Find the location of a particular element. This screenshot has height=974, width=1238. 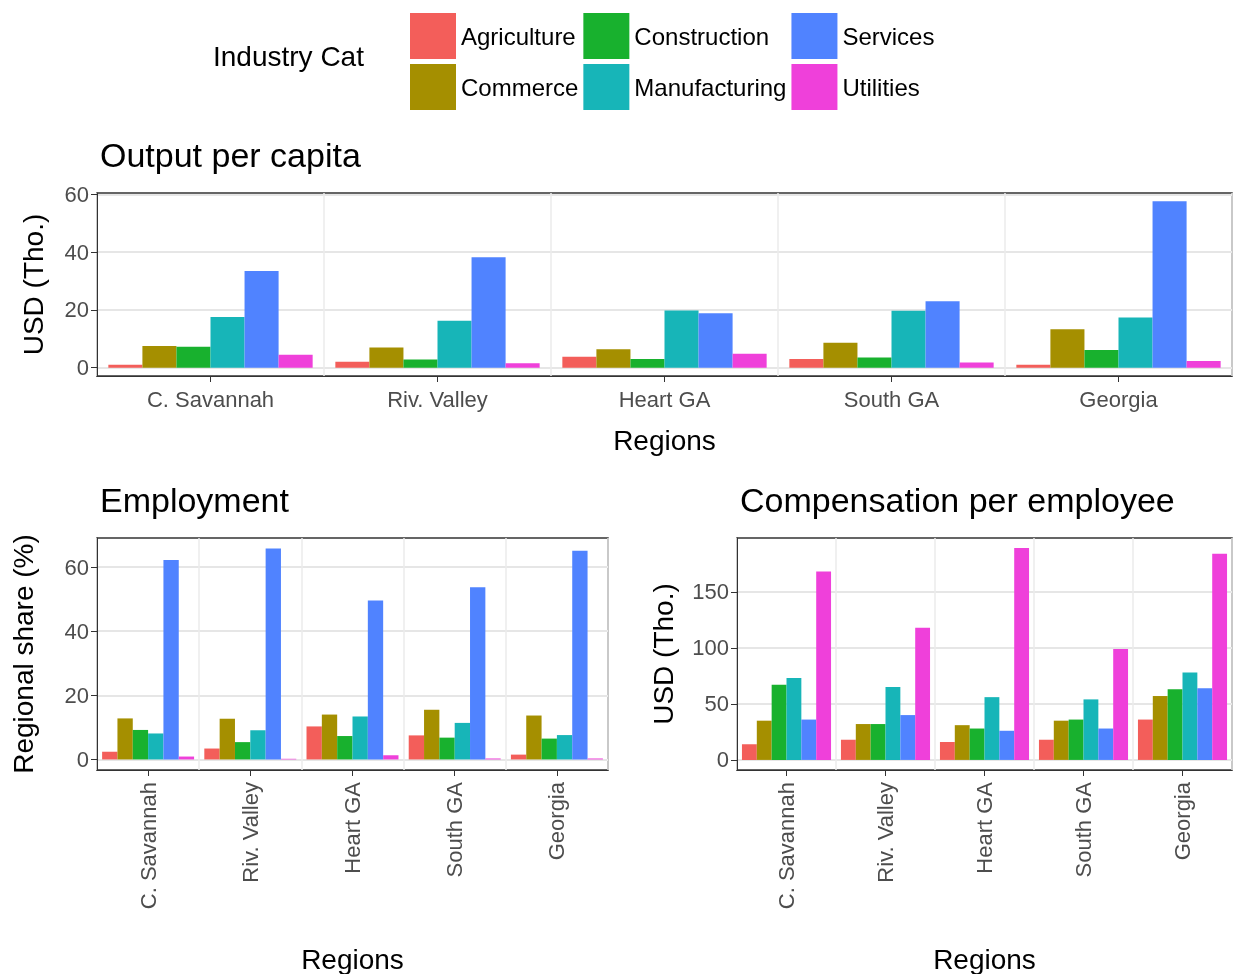

chart-title: Compensation per employee is located at coordinates (957, 500).